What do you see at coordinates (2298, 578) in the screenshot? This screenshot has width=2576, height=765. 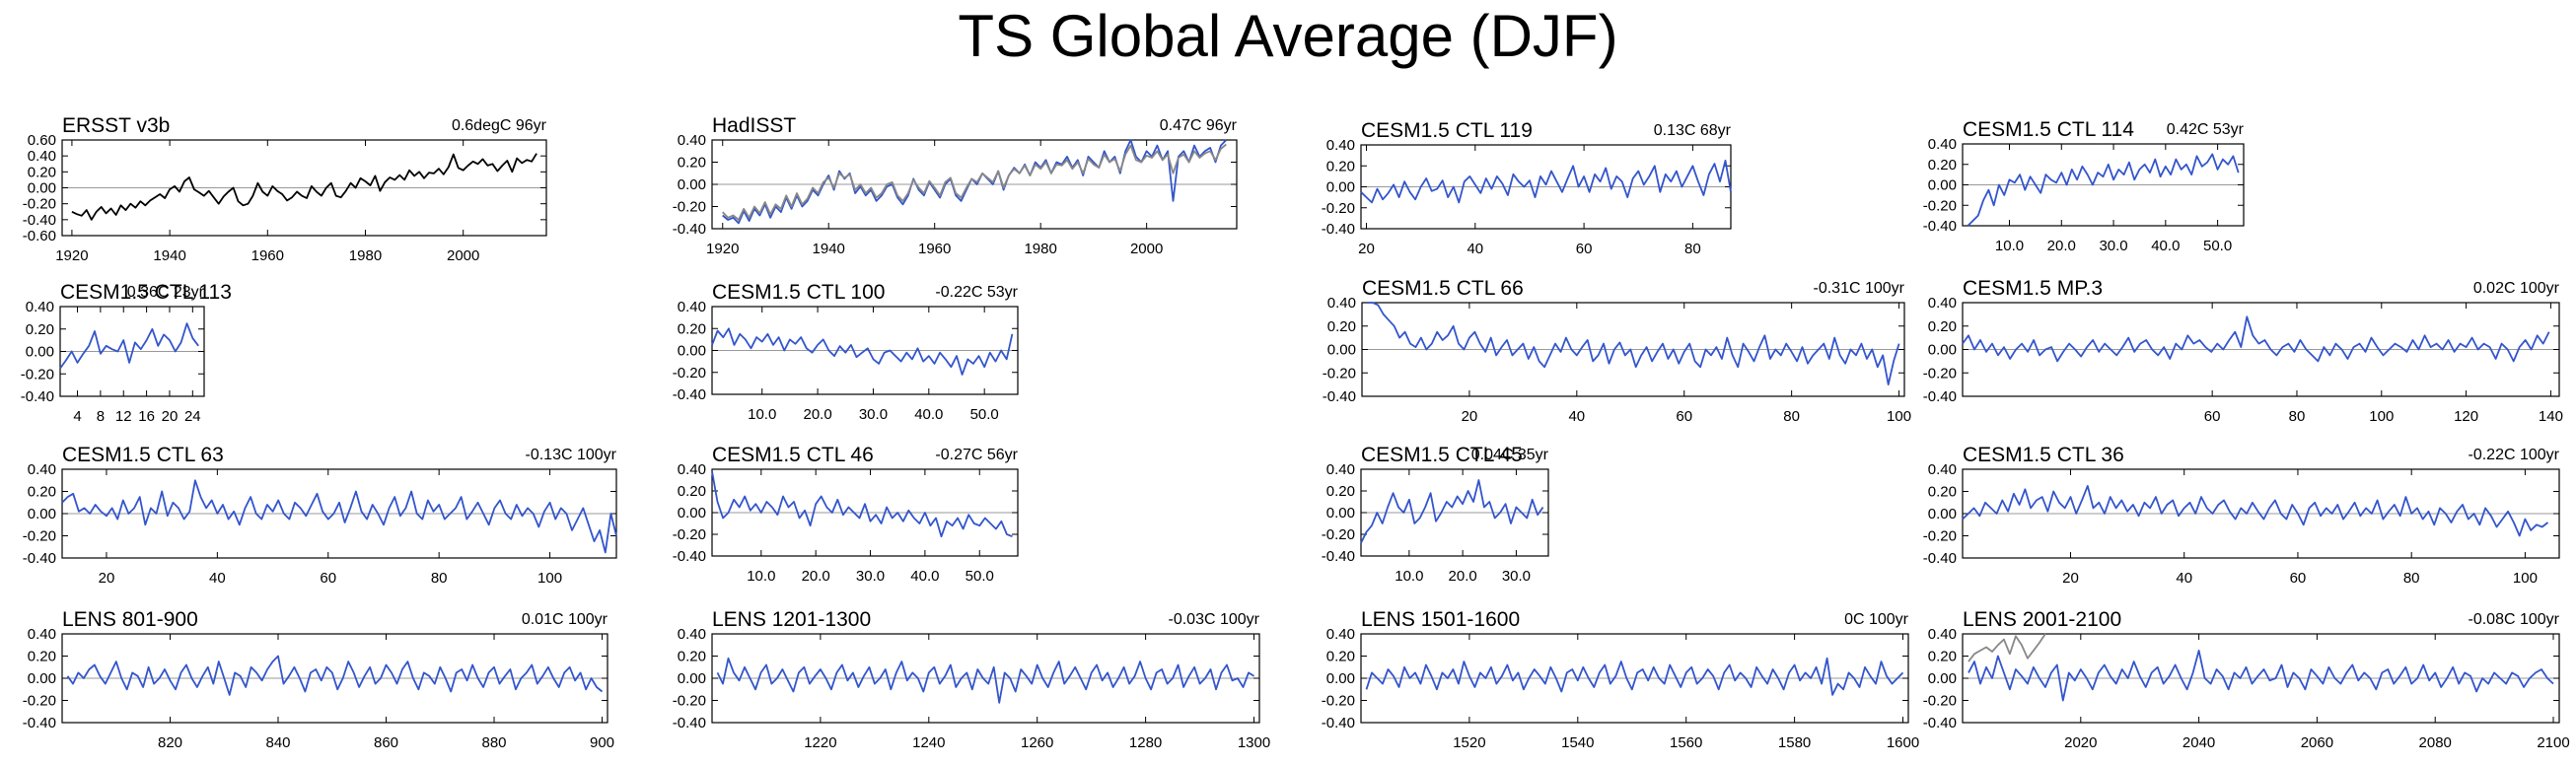 I see `x-tick-label: 60` at bounding box center [2298, 578].